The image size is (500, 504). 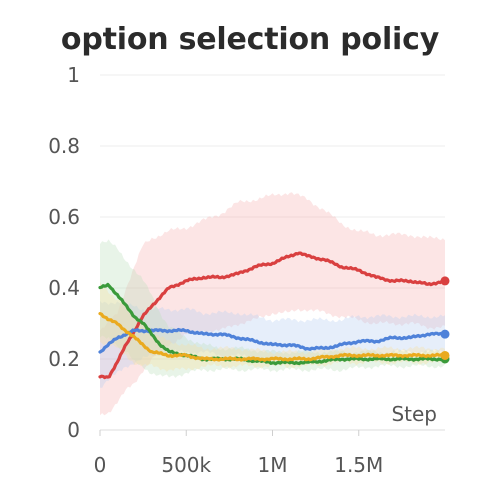 What do you see at coordinates (73, 75) in the screenshot?
I see `y-tick-label: 1` at bounding box center [73, 75].